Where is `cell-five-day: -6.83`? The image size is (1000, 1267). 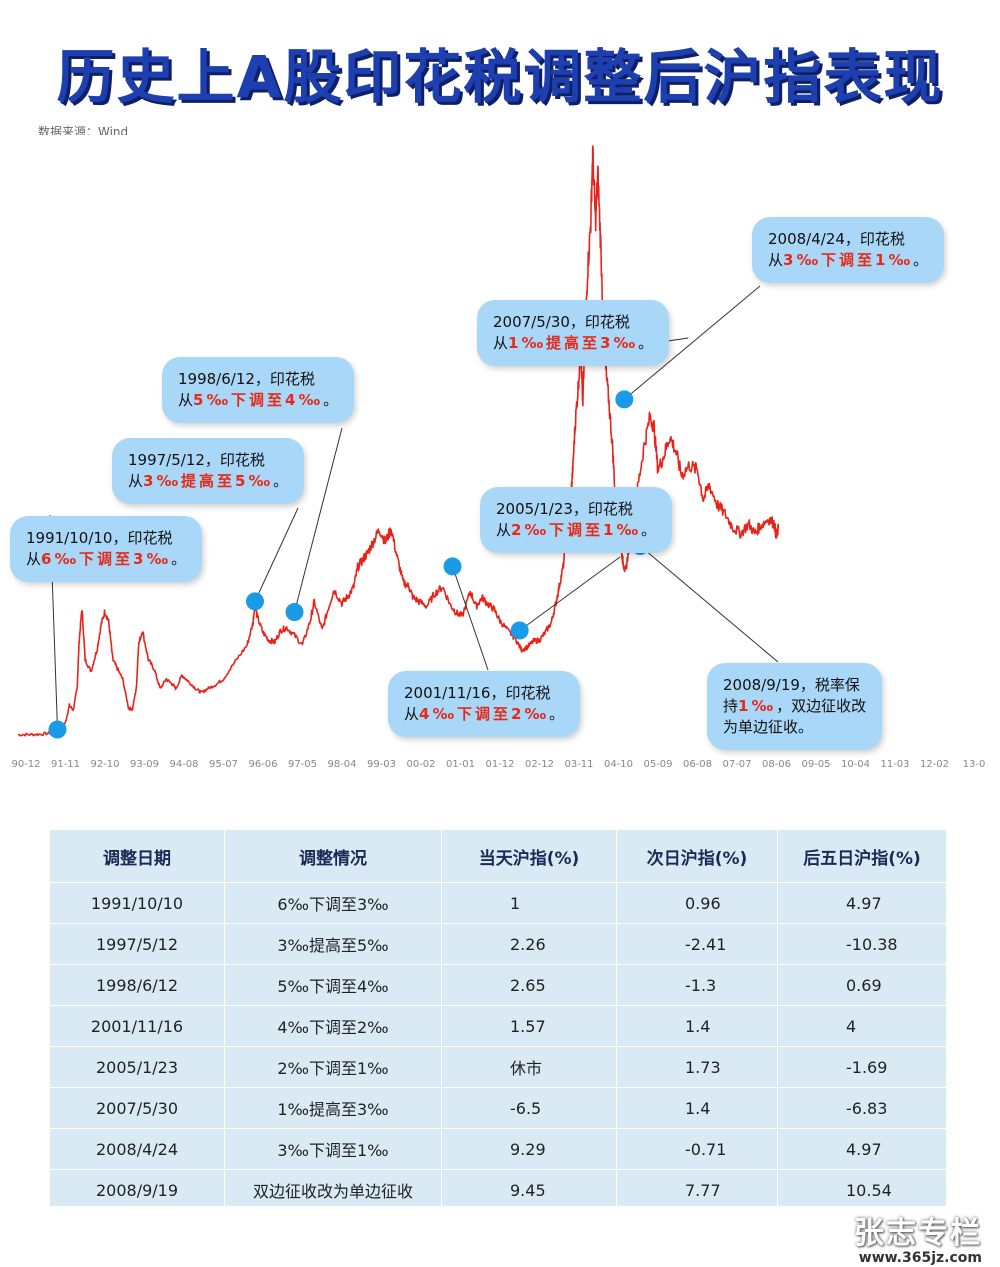
cell-five-day: -6.83 is located at coordinates (861, 1108).